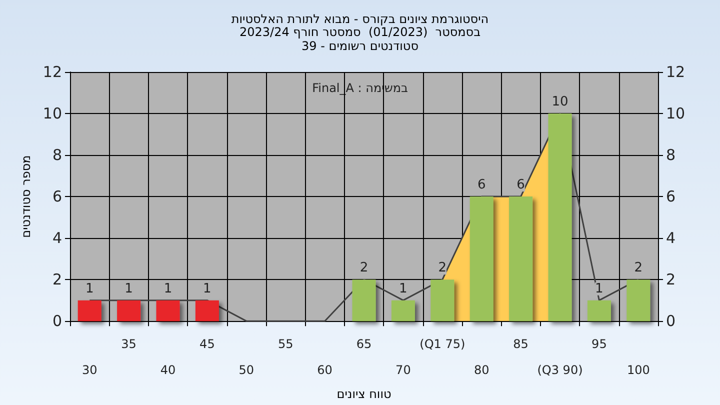  I want to click on chart-title: היסטוגרמת ציונים בקורס - מבוא לתורת האלסטיות, so click(360, 19).